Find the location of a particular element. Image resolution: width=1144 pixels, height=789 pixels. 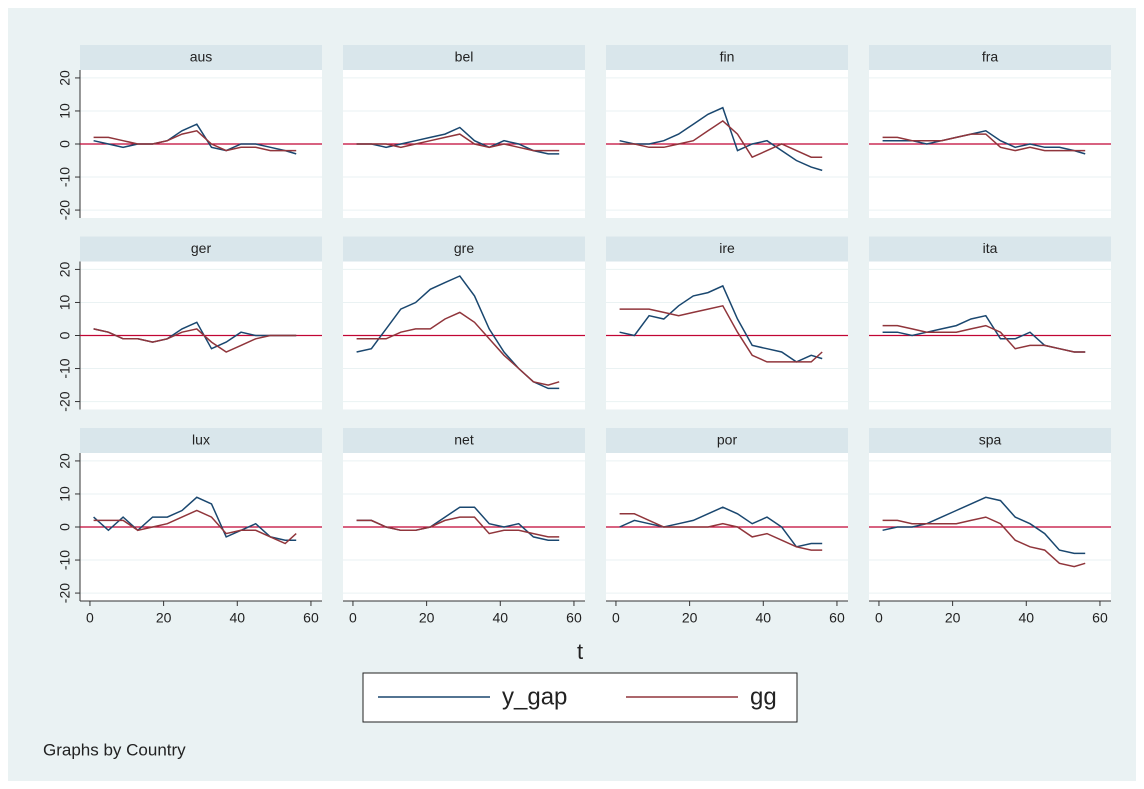

panel-title: ger is located at coordinates (201, 248).